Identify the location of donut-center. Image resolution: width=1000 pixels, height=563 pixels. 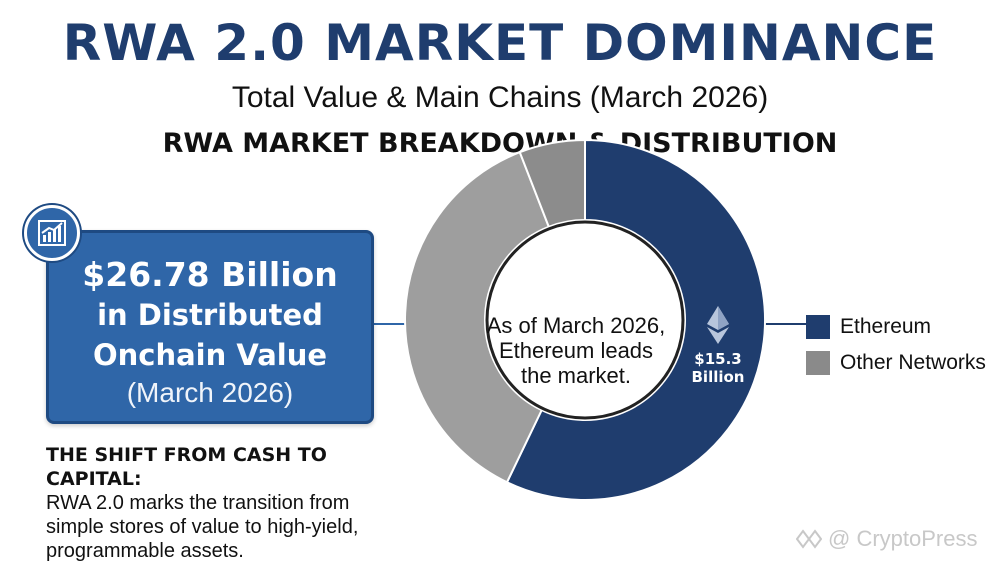
(585, 320).